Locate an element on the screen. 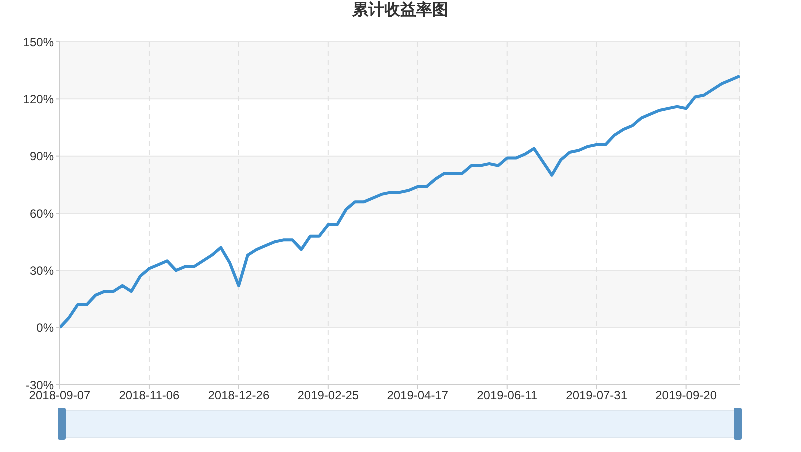 Image resolution: width=801 pixels, height=452 pixels. y-tick-label: 60% is located at coordinates (42, 213).